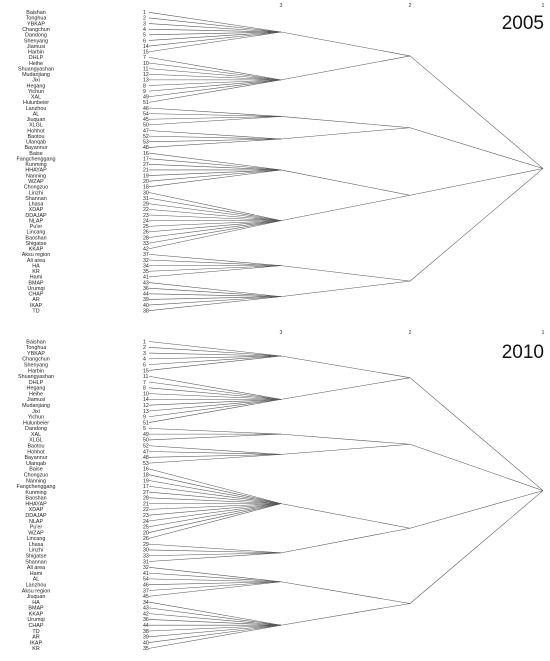  What do you see at coordinates (145, 377) in the screenshot?
I see `leaf-number: 11` at bounding box center [145, 377].